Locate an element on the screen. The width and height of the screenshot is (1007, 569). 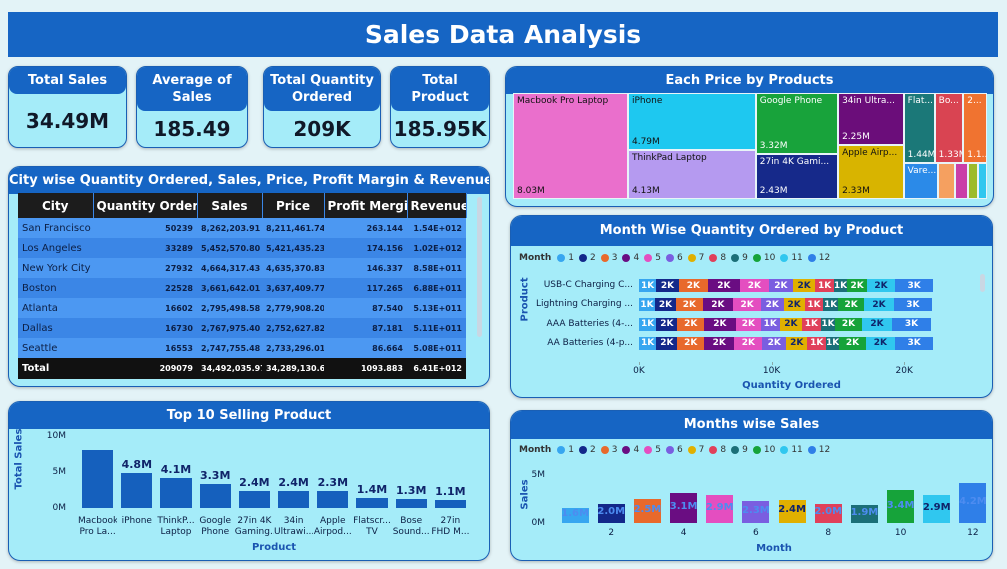
data-label: 2.0M is located at coordinates (828, 512).